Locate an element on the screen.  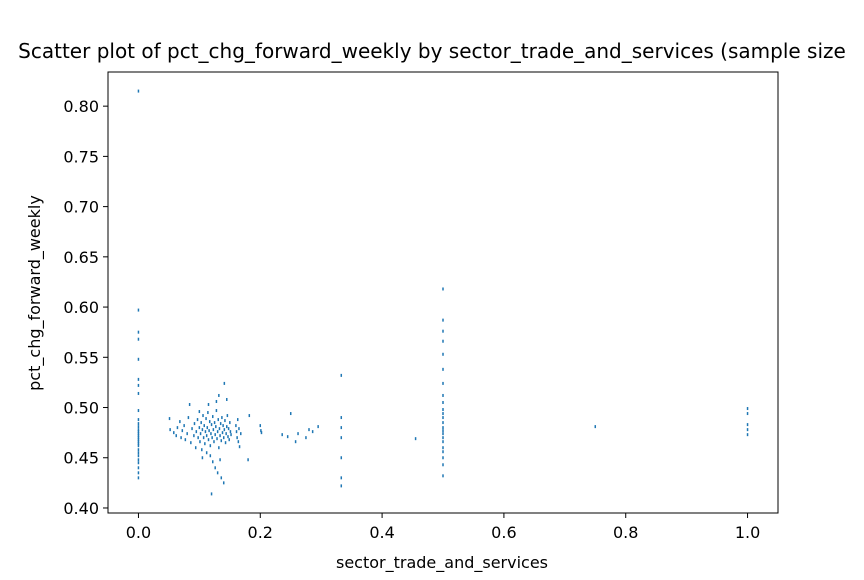
y-tick-label: 0.45 is located at coordinates (81, 458).